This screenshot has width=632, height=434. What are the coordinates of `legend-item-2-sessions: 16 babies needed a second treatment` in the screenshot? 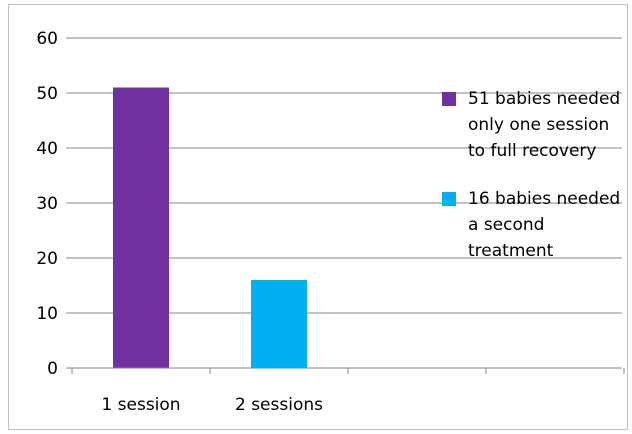 It's located at (535, 225).